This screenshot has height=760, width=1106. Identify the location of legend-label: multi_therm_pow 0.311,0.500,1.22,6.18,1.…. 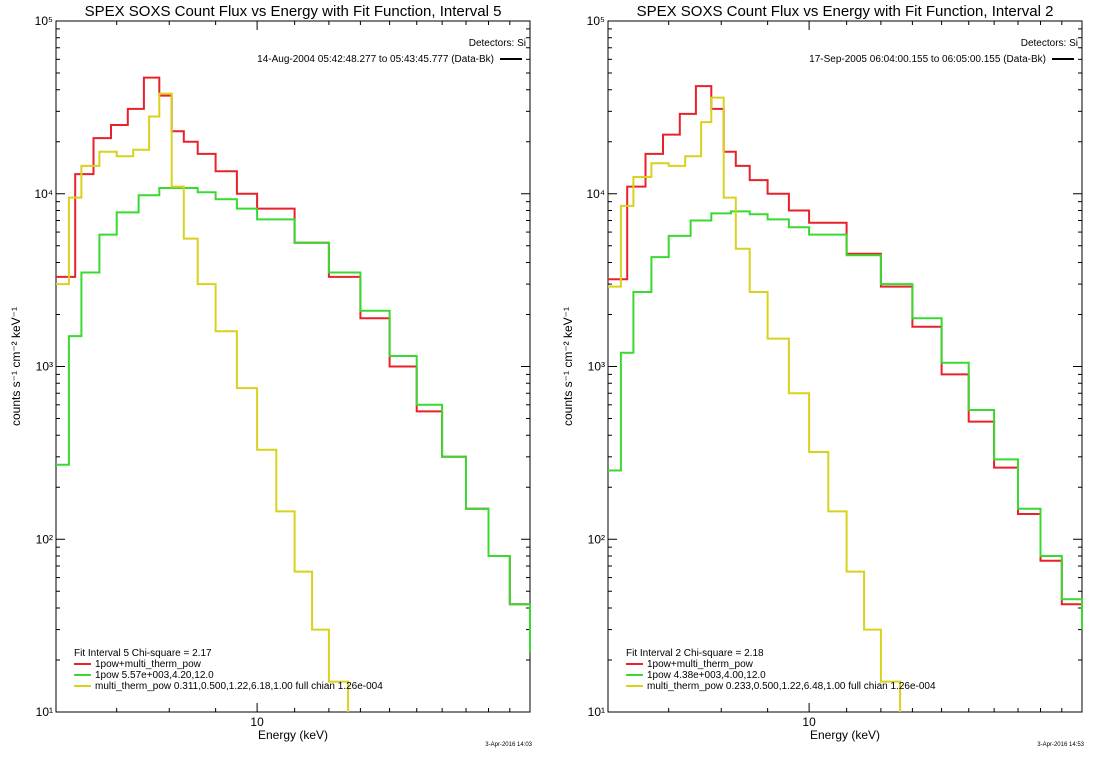
(239, 686).